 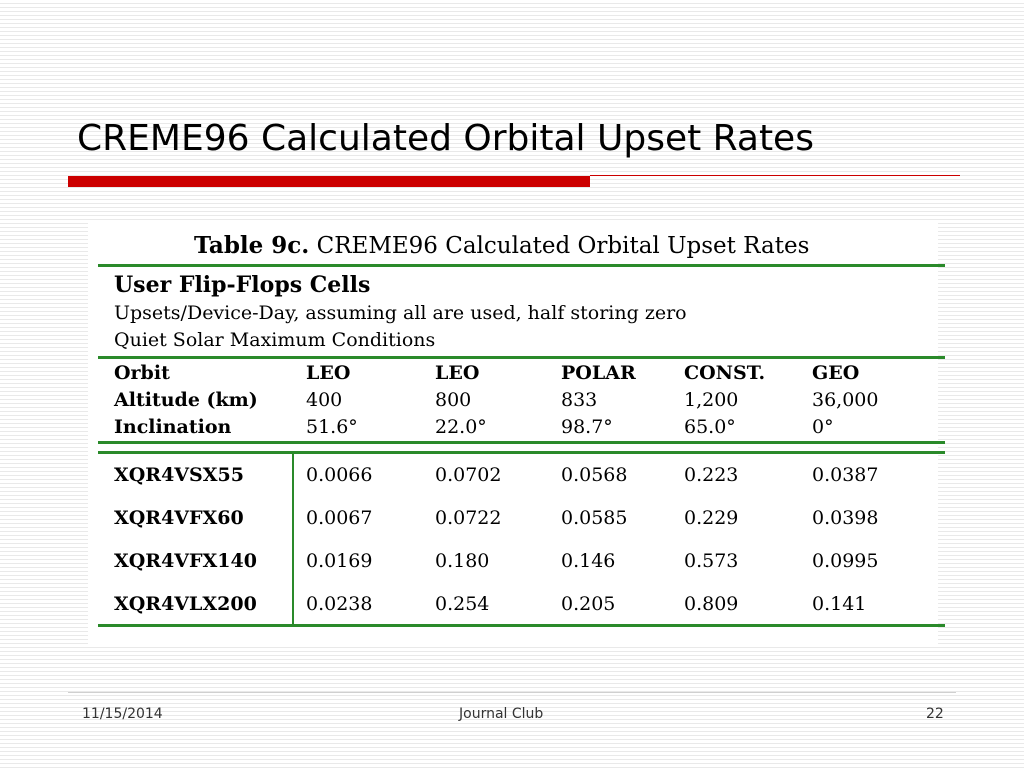 What do you see at coordinates (339, 475) in the screenshot?
I see `rate-value: 0.0066` at bounding box center [339, 475].